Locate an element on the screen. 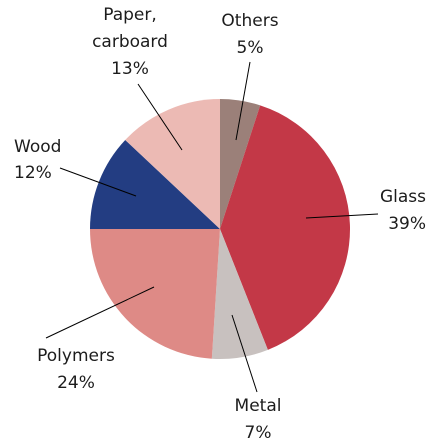 This screenshot has height=441, width=428. leader-line-paper-carboard is located at coordinates (160, 117).